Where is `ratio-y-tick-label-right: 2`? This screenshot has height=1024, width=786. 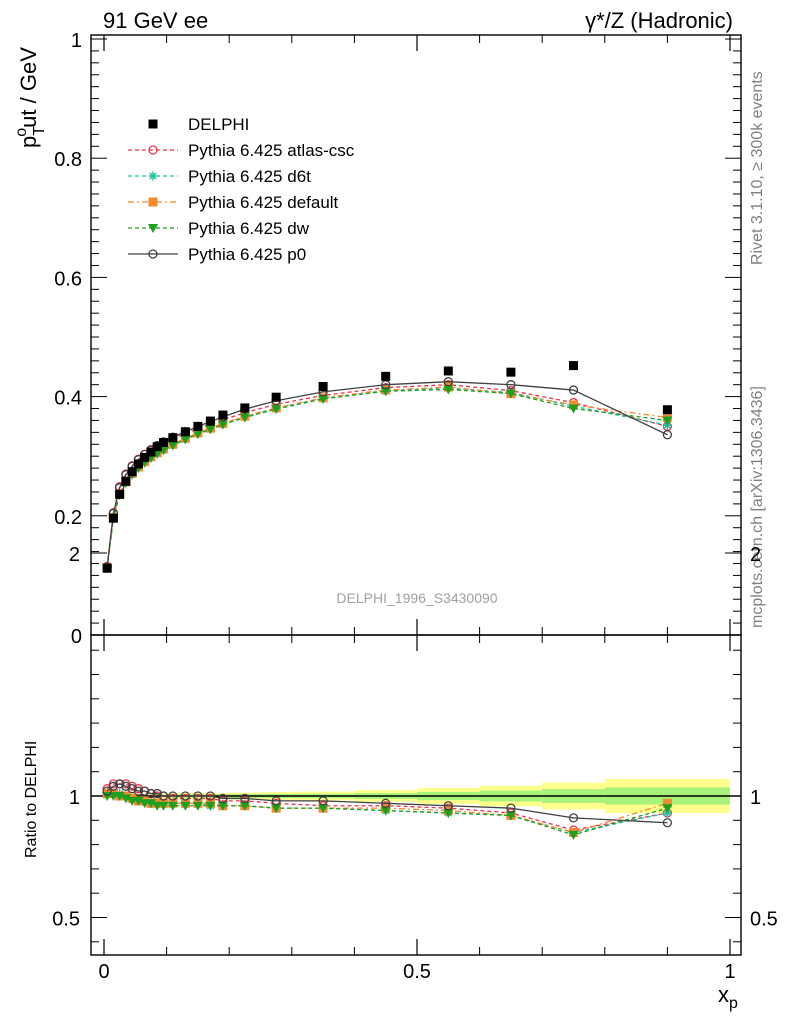 ratio-y-tick-label-right: 2 is located at coordinates (755, 555).